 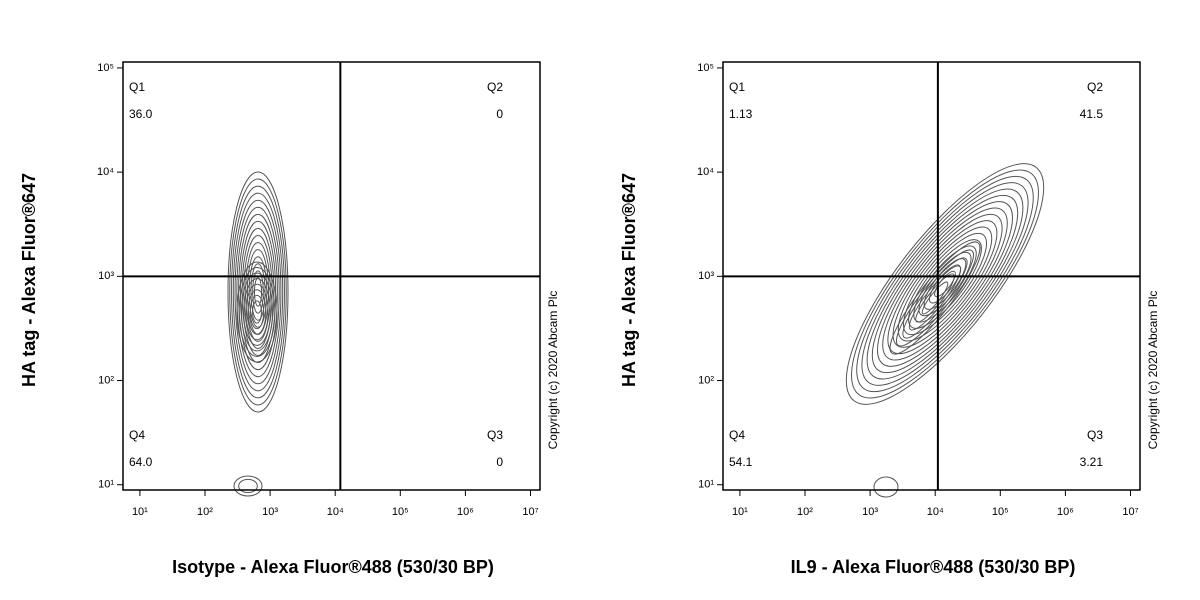 I want to click on quadrant-value: 3.21, so click(x=1092, y=462).